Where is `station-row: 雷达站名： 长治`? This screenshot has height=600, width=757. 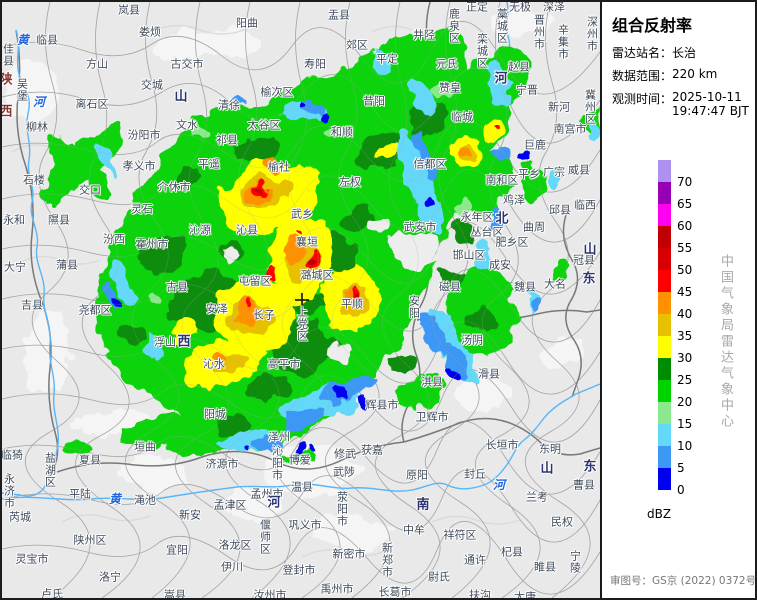
station-row: 雷达站名： 长治 is located at coordinates (683, 52).